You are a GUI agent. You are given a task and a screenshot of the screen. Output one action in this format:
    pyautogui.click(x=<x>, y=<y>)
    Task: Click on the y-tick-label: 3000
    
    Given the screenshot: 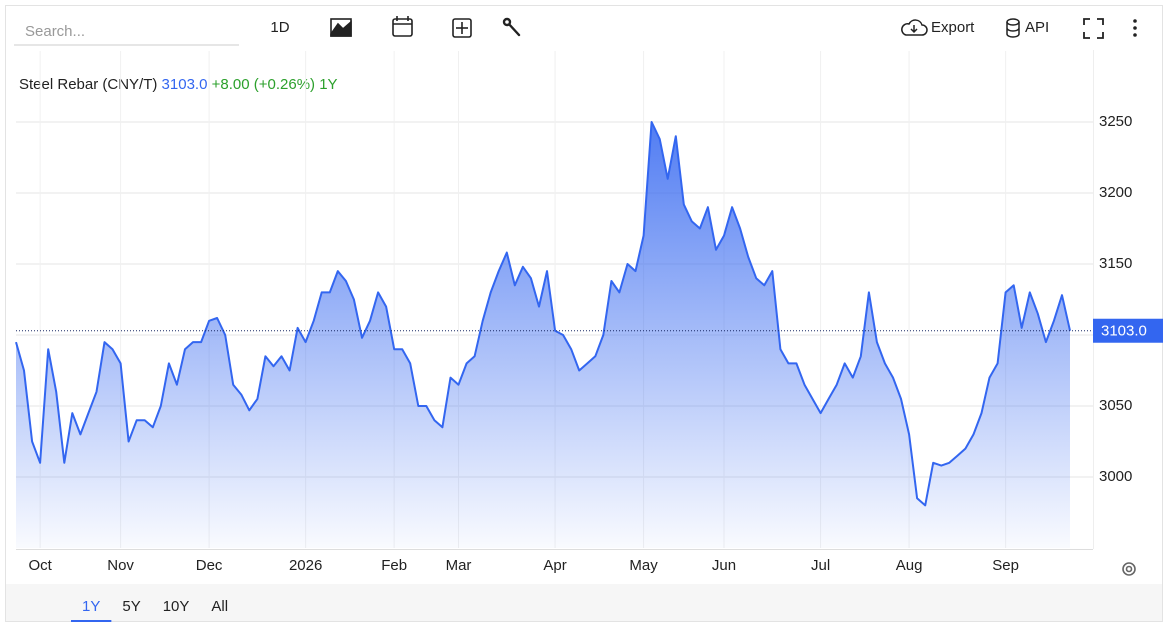 What is the action you would take?
    pyautogui.click(x=1115, y=476)
    